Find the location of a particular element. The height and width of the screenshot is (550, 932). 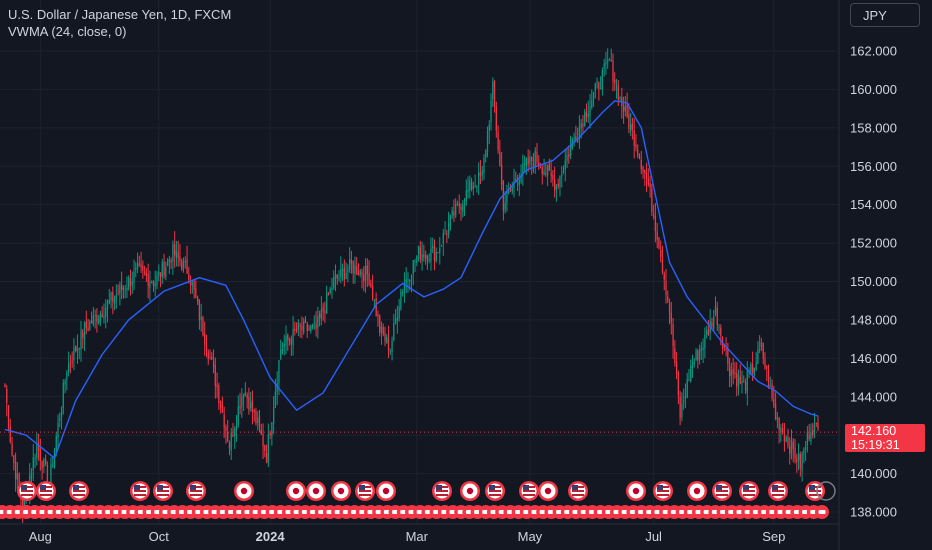

x-tick-label: Aug is located at coordinates (40, 536).